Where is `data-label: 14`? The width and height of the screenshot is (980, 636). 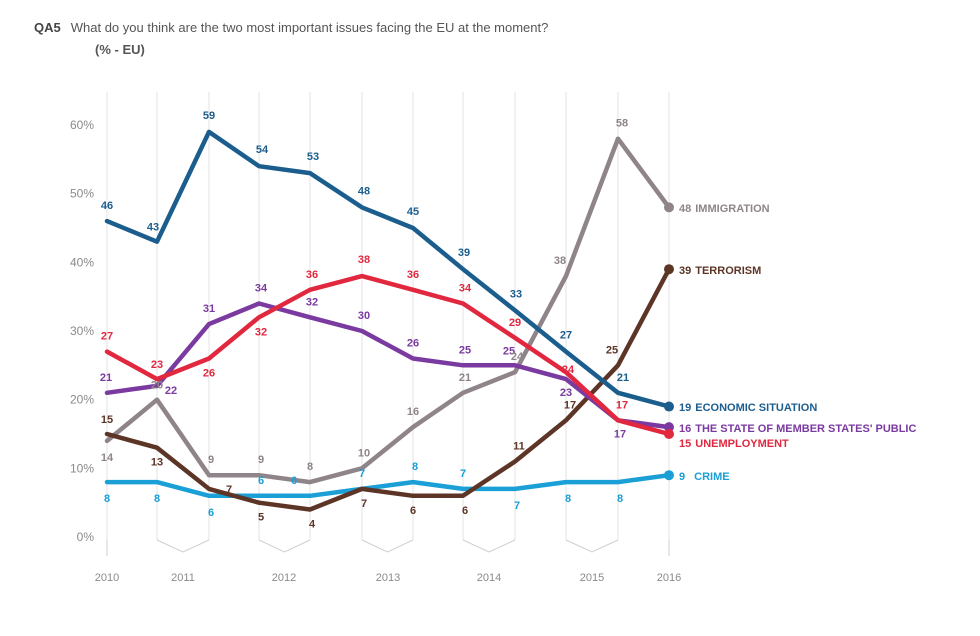 data-label: 14 is located at coordinates (107, 458).